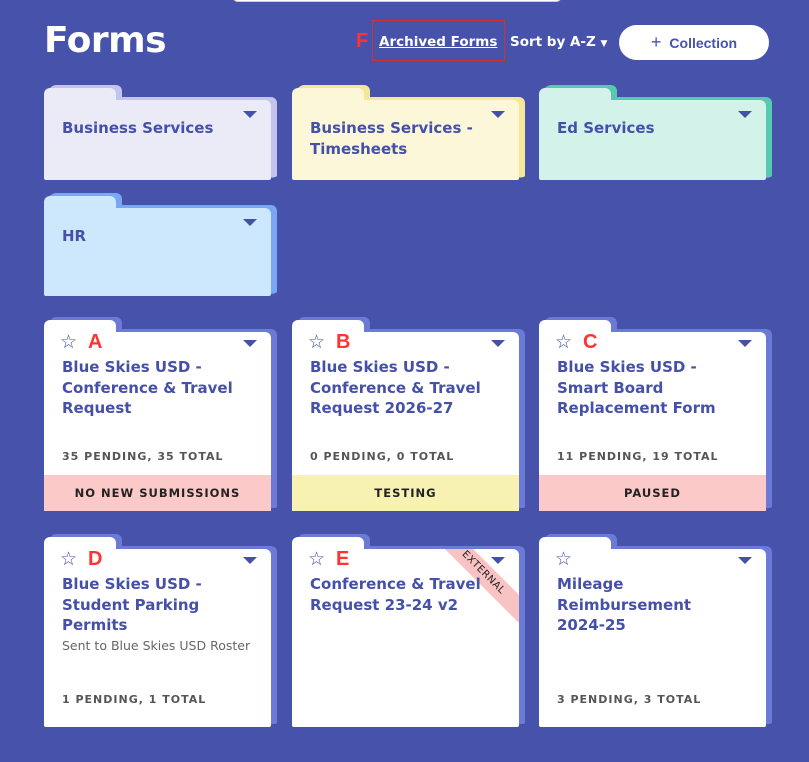  What do you see at coordinates (405, 493) in the screenshot?
I see `status-bar: TESTING` at bounding box center [405, 493].